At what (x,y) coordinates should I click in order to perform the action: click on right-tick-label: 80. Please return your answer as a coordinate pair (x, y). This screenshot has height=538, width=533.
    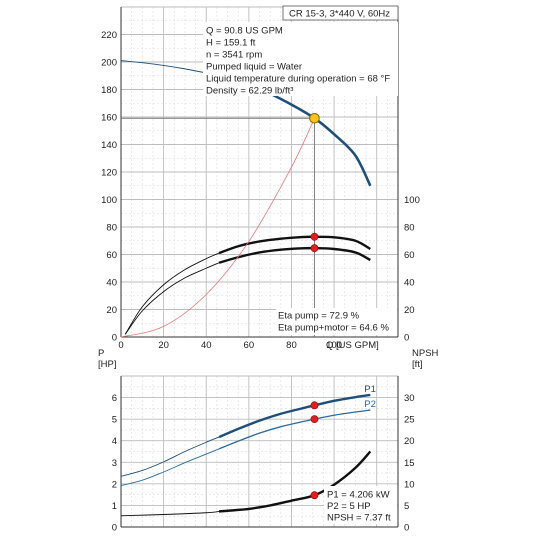
    Looking at the image, I should click on (409, 228).